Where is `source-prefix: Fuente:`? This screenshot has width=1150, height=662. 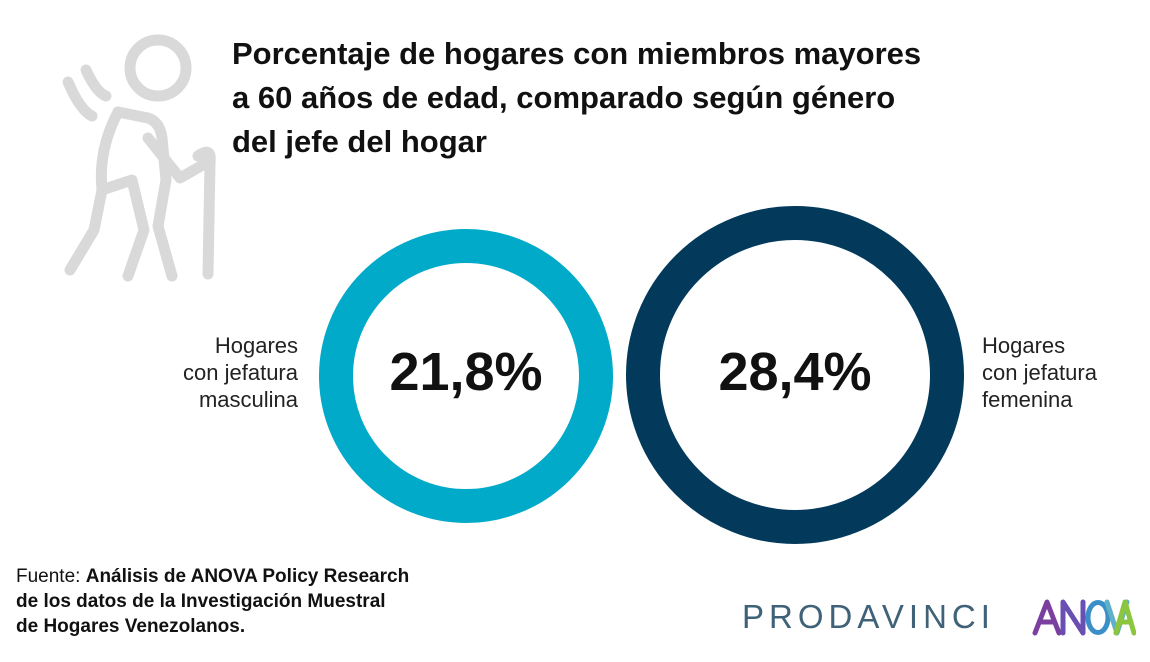 source-prefix: Fuente: is located at coordinates (51, 576).